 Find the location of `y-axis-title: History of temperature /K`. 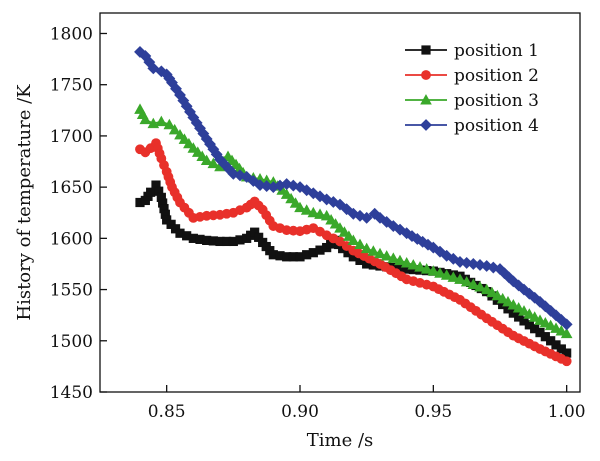

y-axis-title: History of temperature /K is located at coordinates (24, 202).